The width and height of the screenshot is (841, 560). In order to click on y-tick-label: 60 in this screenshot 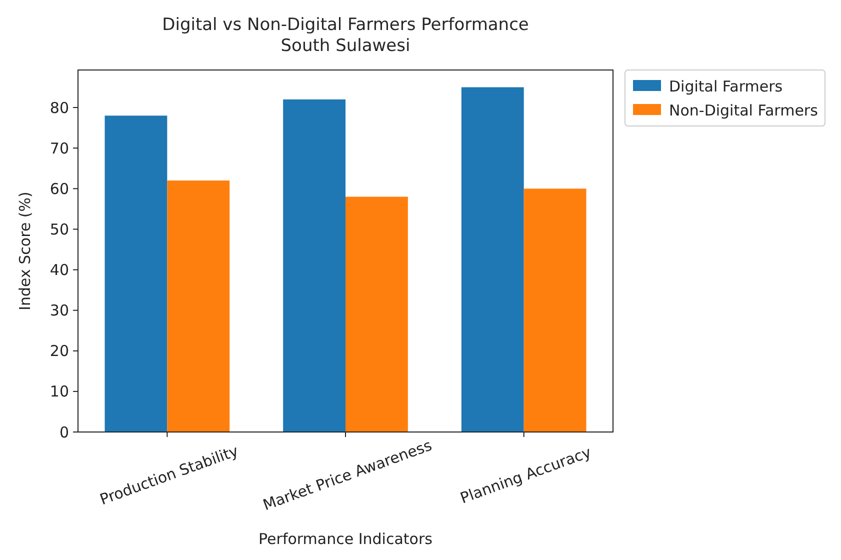, I will do `click(59, 189)`.